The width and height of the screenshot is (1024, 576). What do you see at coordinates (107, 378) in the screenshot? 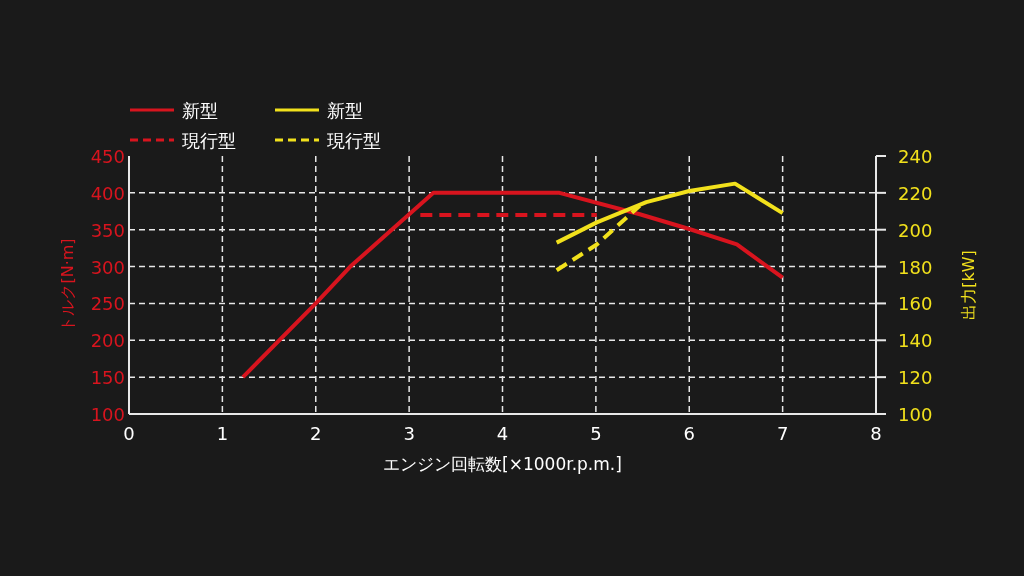
I see `y-tick-label: 150` at bounding box center [107, 378].